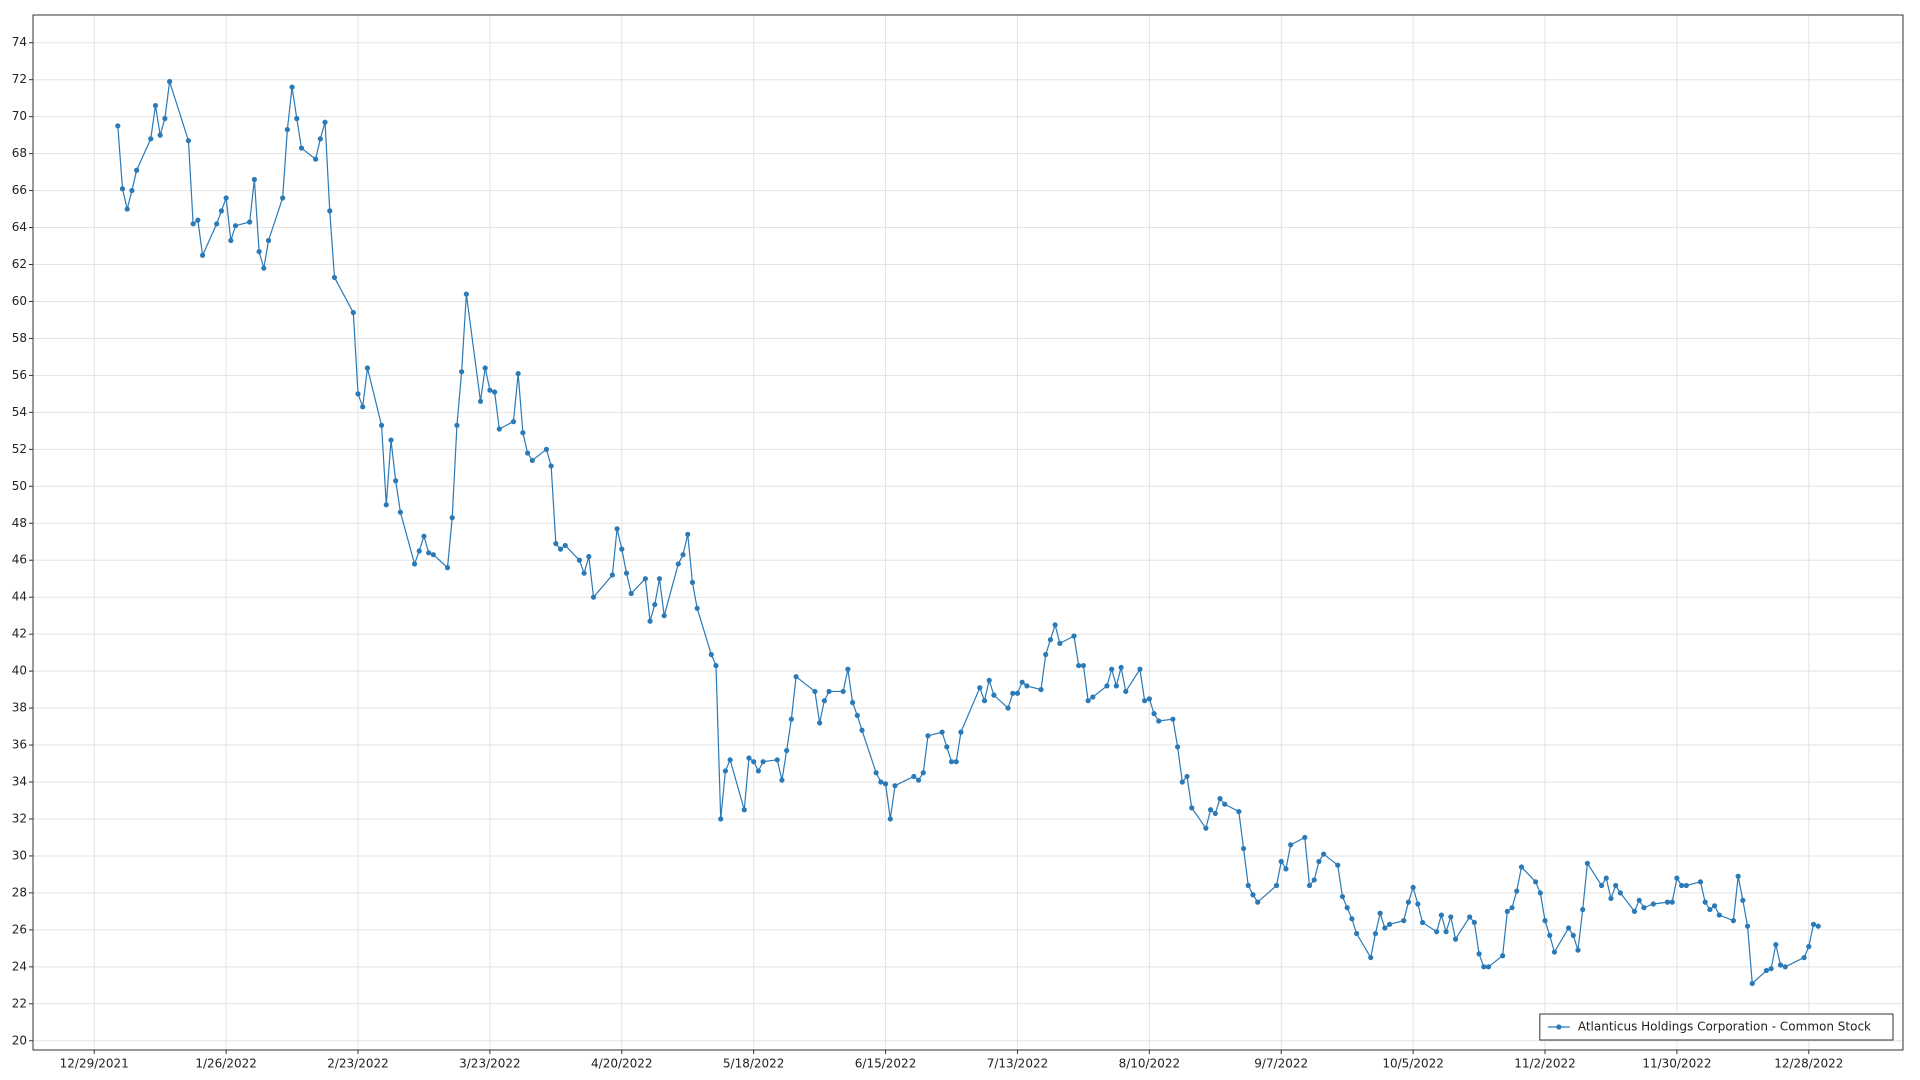 This screenshot has height=1080, width=1920. What do you see at coordinates (1808, 1064) in the screenshot?
I see `x-tick-label: 12/28/2022` at bounding box center [1808, 1064].